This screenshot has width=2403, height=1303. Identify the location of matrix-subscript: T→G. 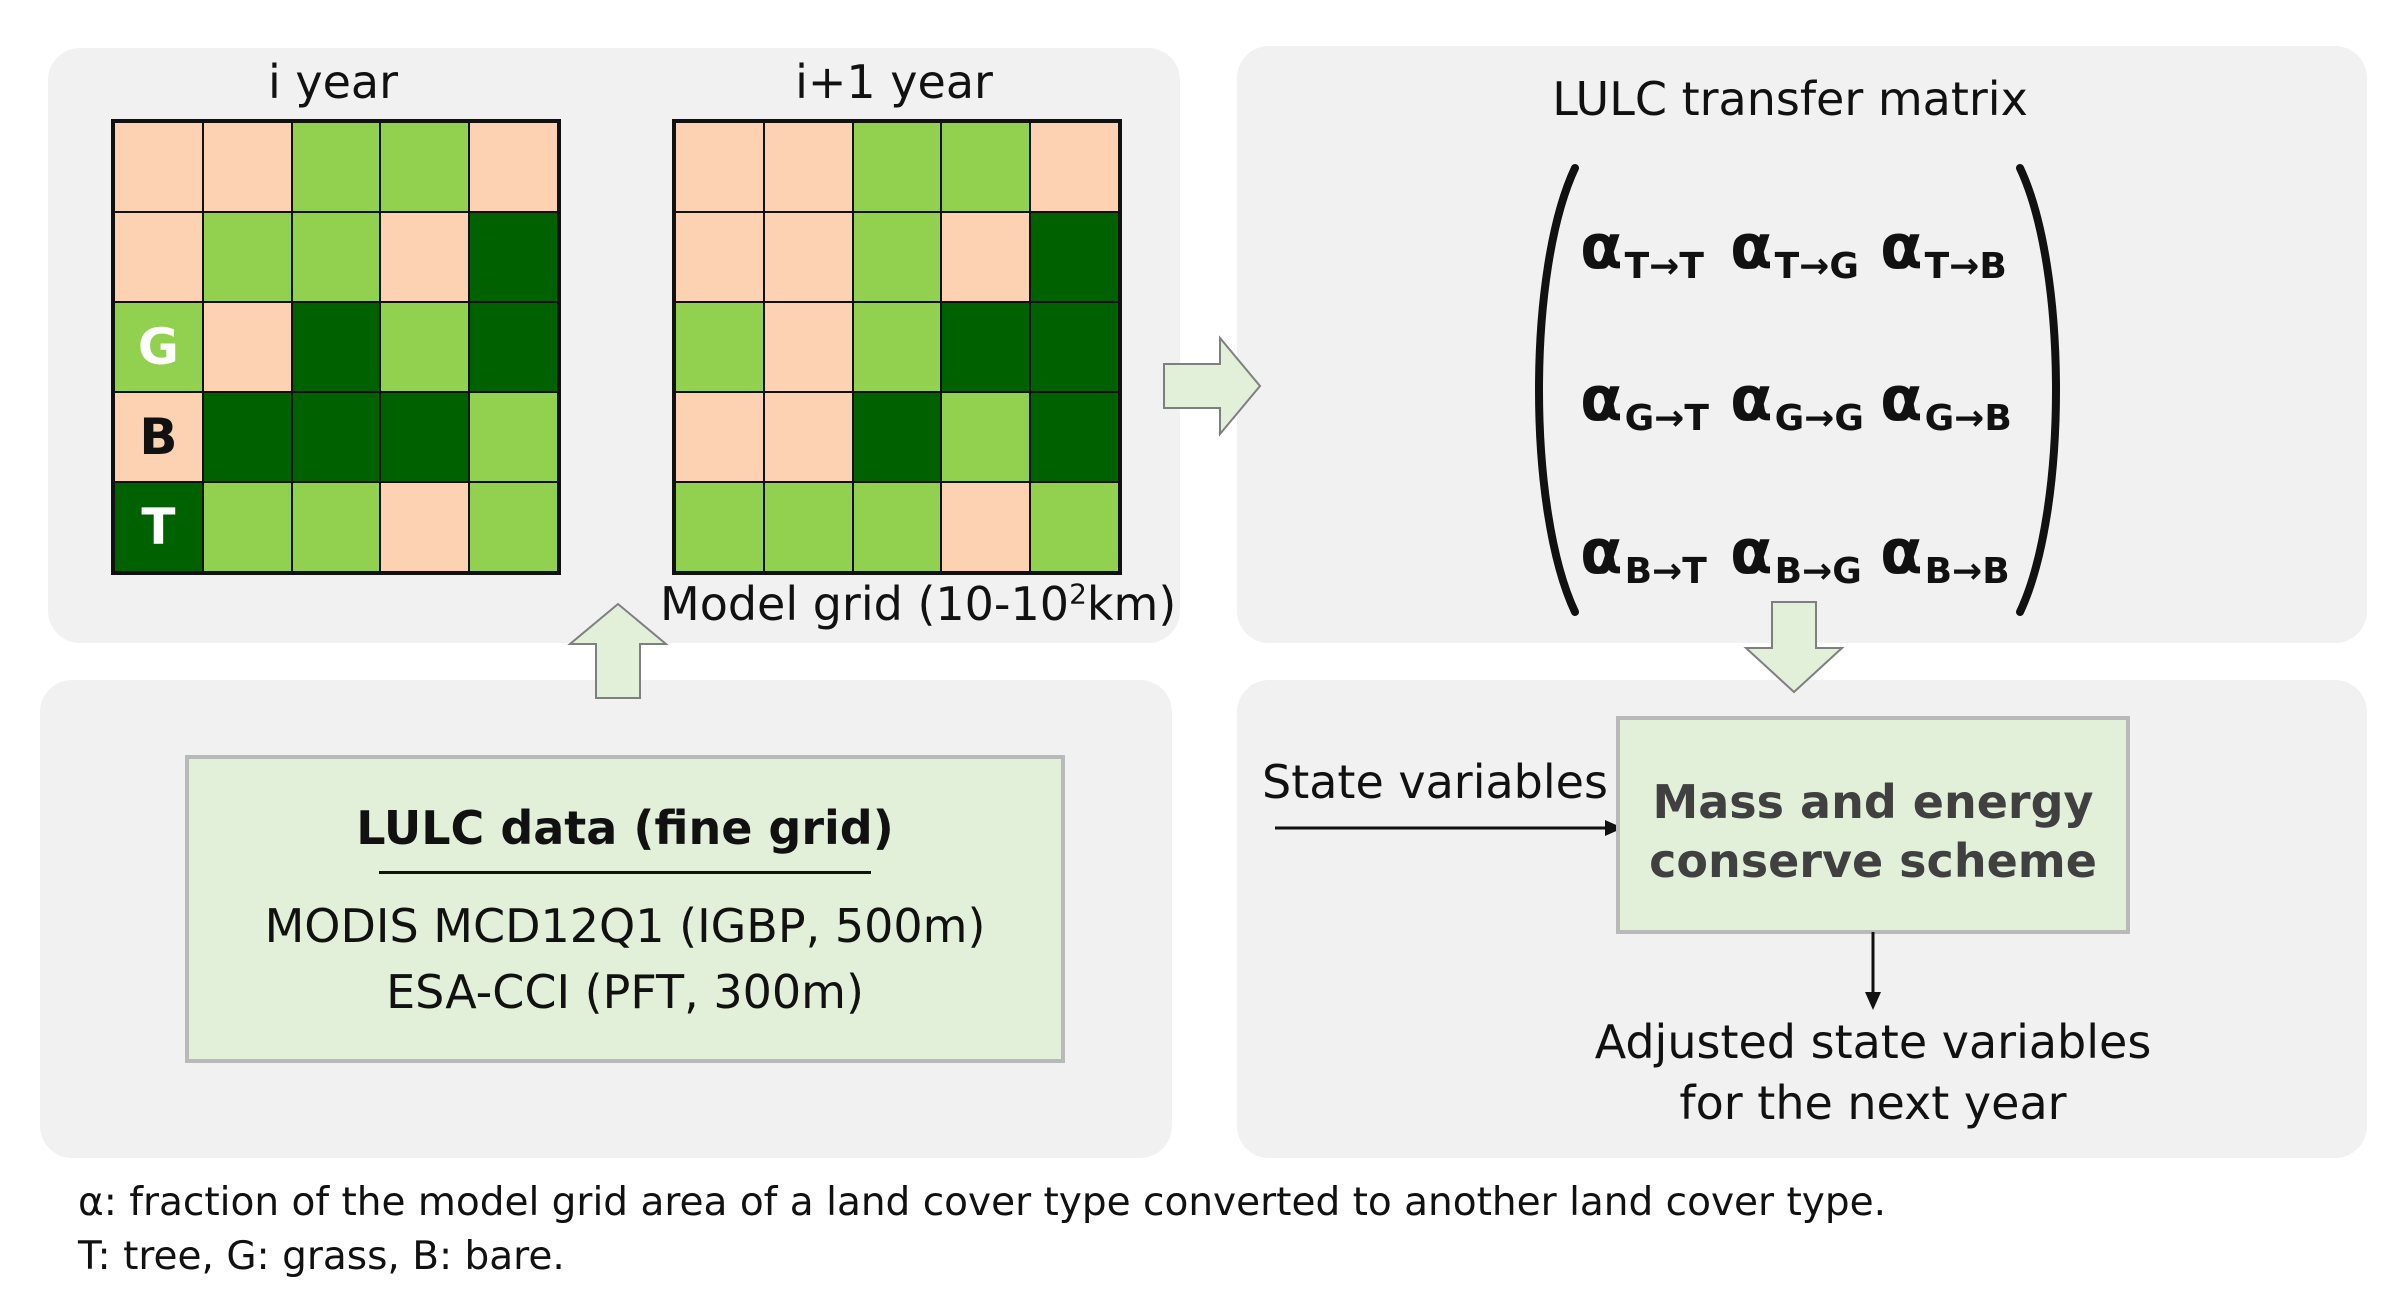
(1816, 266).